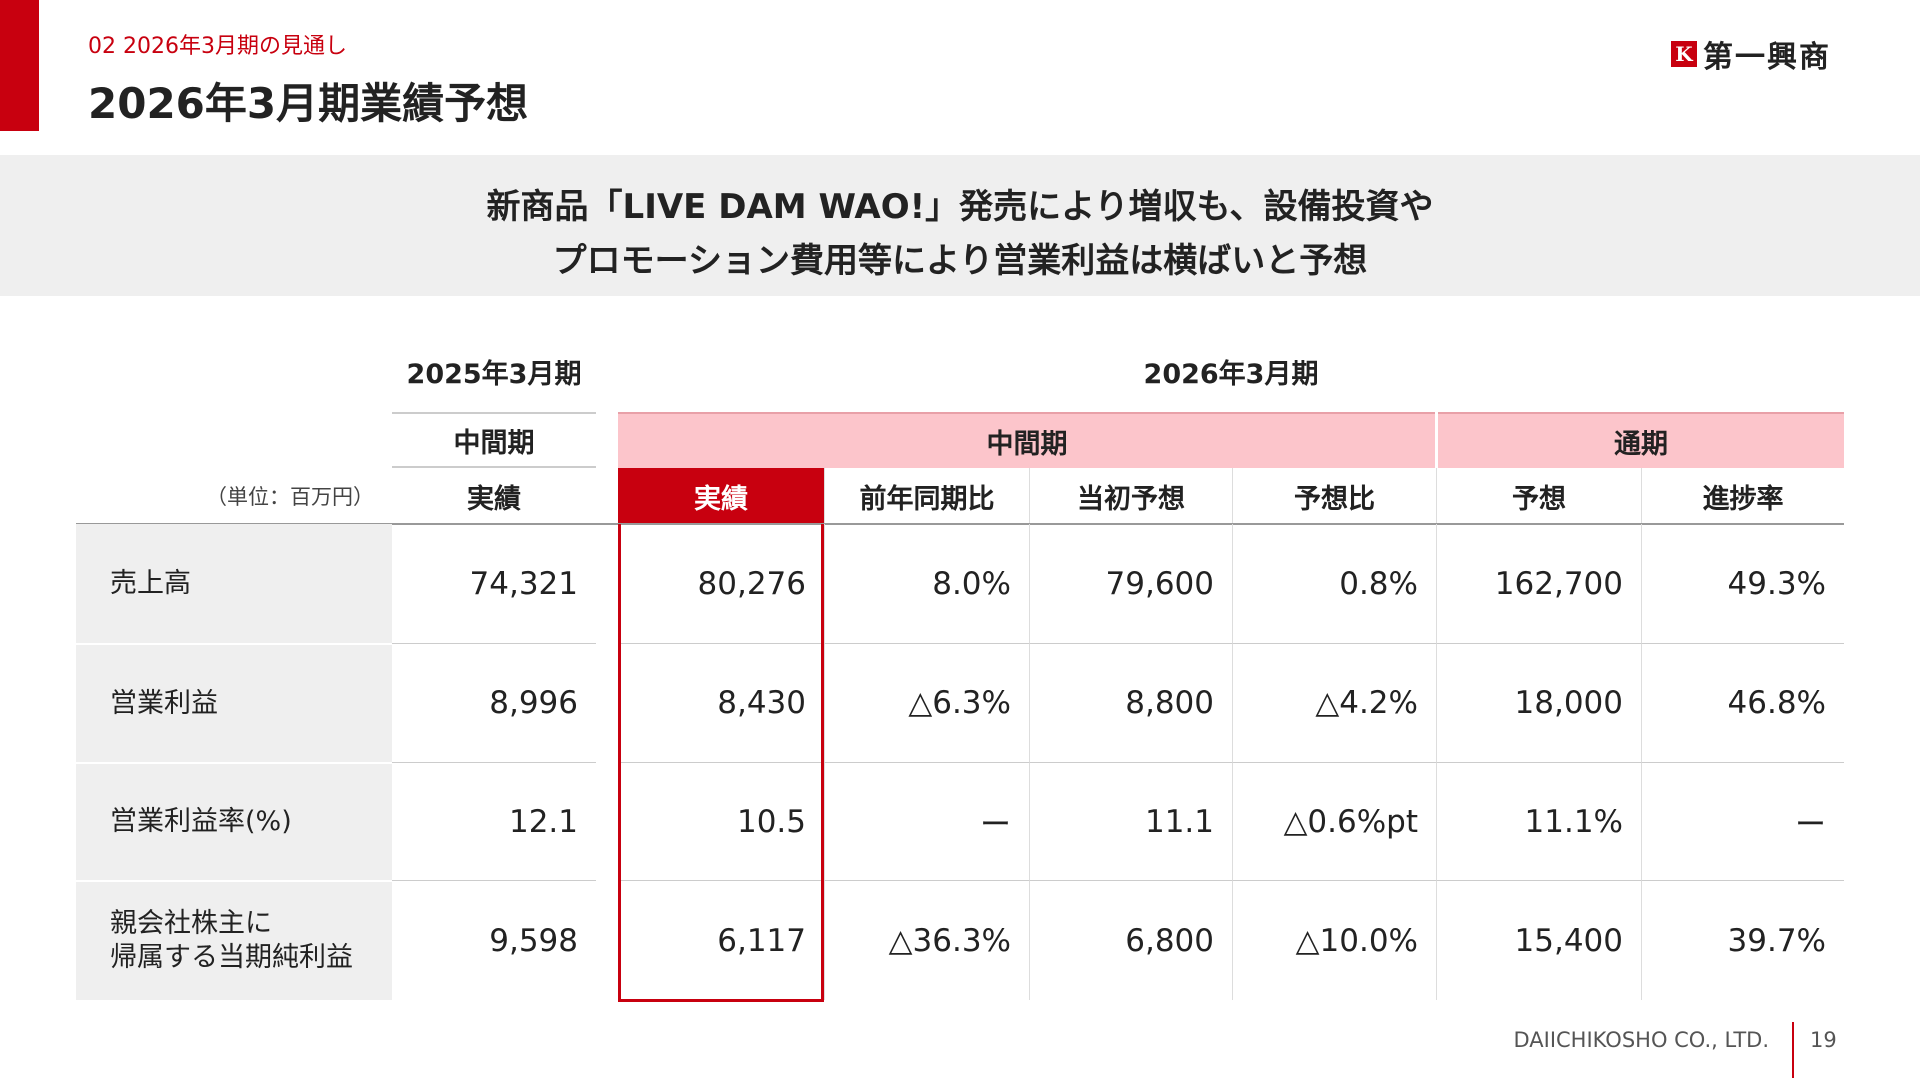 The height and width of the screenshot is (1080, 1920). I want to click on header-rule, so click(960, 524).